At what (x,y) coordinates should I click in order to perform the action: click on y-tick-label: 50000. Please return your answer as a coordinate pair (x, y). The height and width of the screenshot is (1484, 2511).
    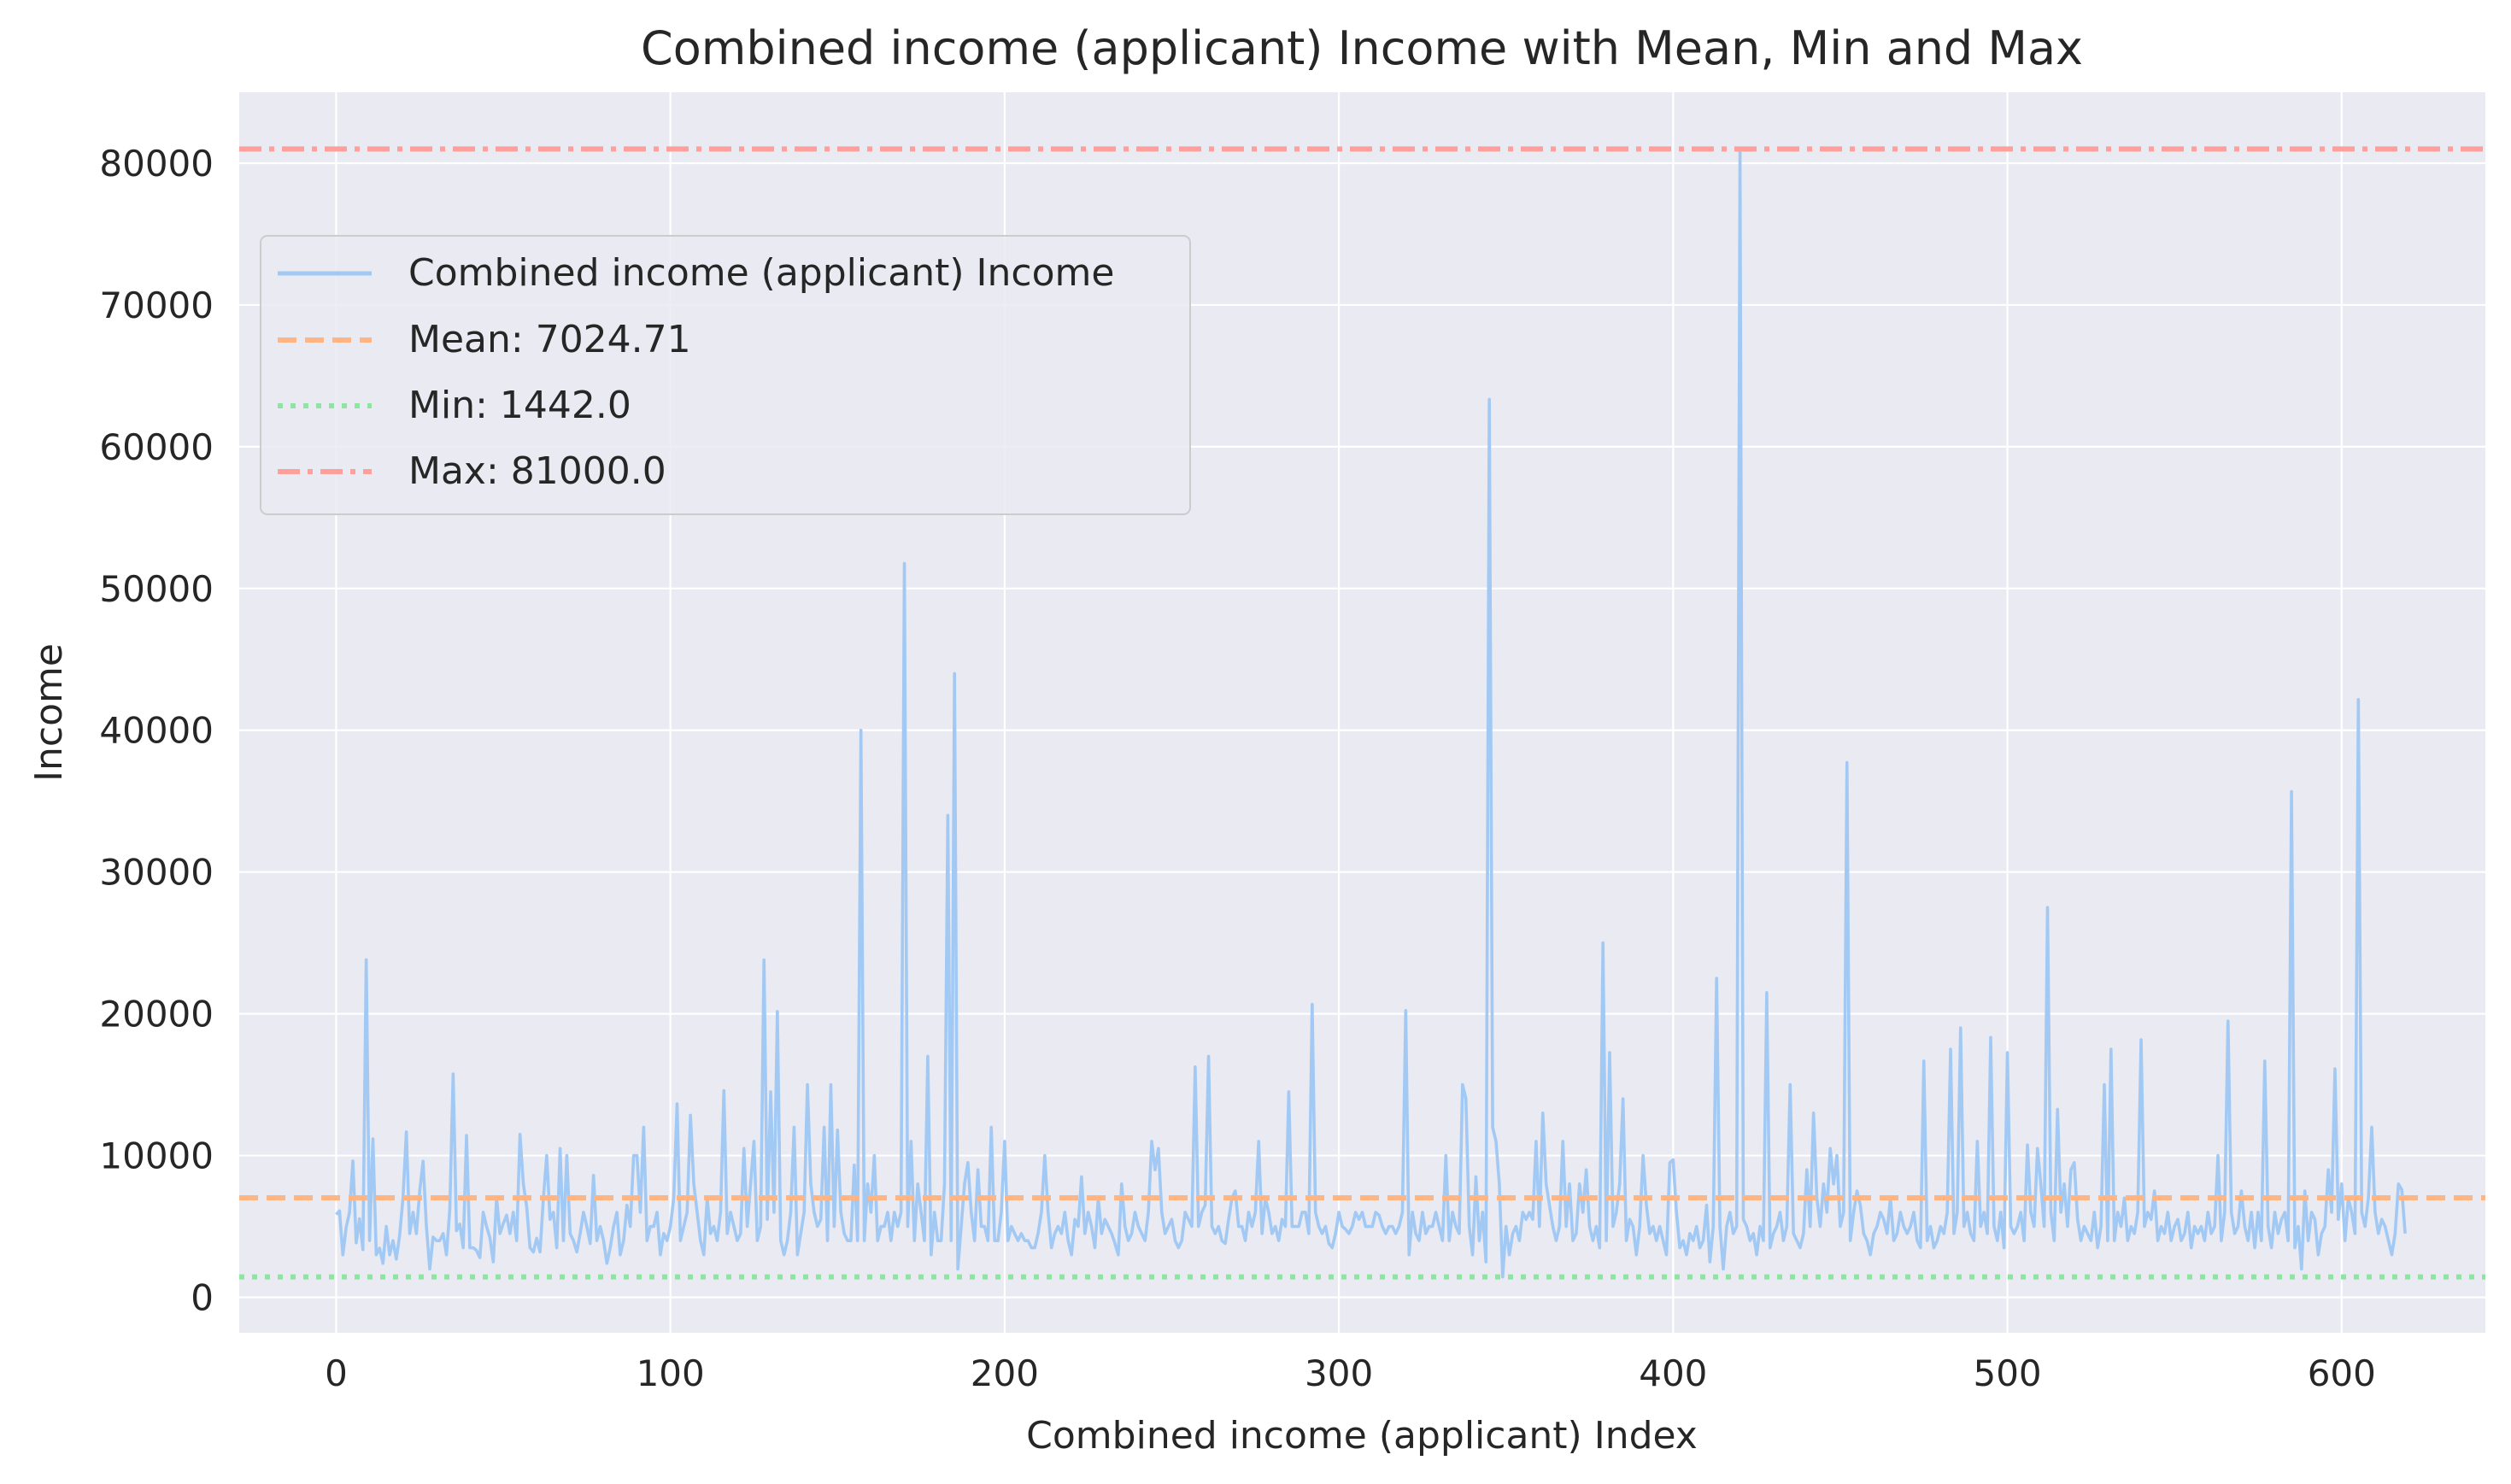
    Looking at the image, I should click on (156, 589).